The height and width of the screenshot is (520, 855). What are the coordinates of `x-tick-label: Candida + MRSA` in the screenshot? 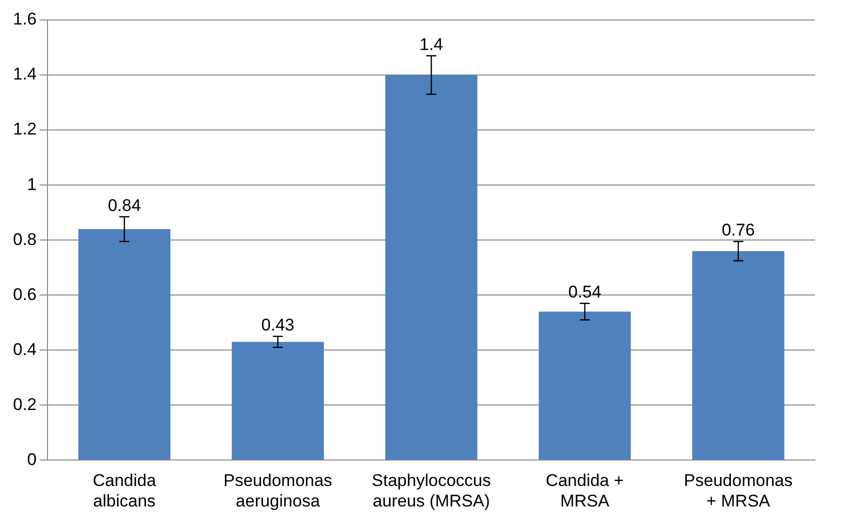 It's located at (585, 490).